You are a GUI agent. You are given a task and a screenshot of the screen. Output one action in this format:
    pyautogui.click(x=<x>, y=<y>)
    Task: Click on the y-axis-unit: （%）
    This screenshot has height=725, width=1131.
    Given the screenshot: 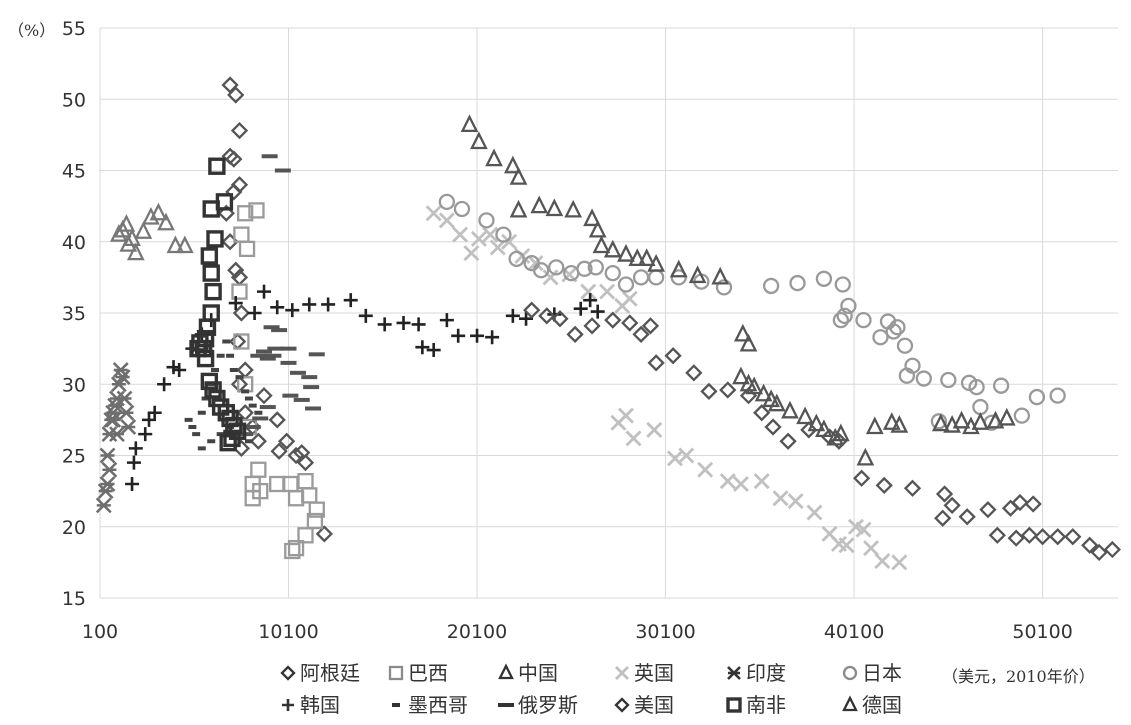 What is the action you would take?
    pyautogui.click(x=31, y=30)
    